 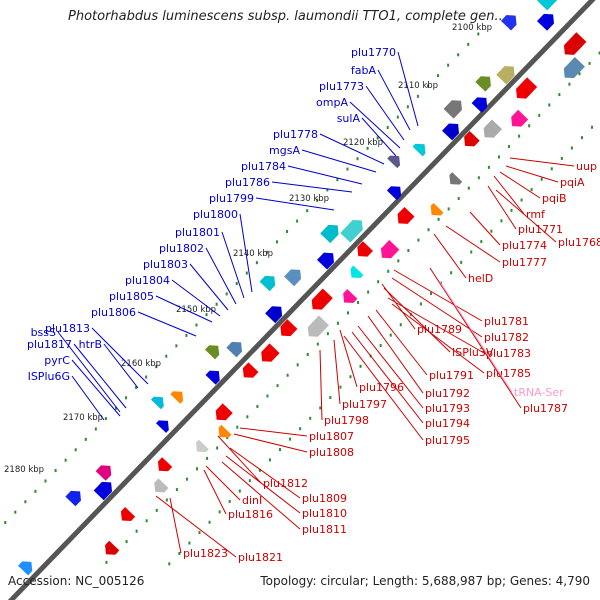 I want to click on reverse-gene-label: plu1781, so click(x=506, y=321).